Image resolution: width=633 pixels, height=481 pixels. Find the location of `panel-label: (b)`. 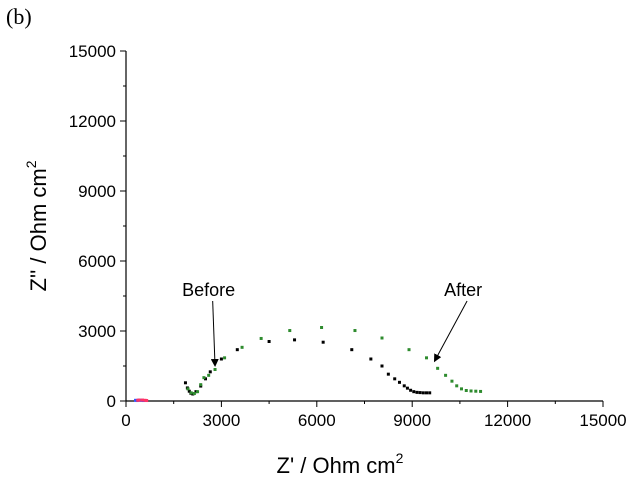

panel-label: (b) is located at coordinates (19, 16).